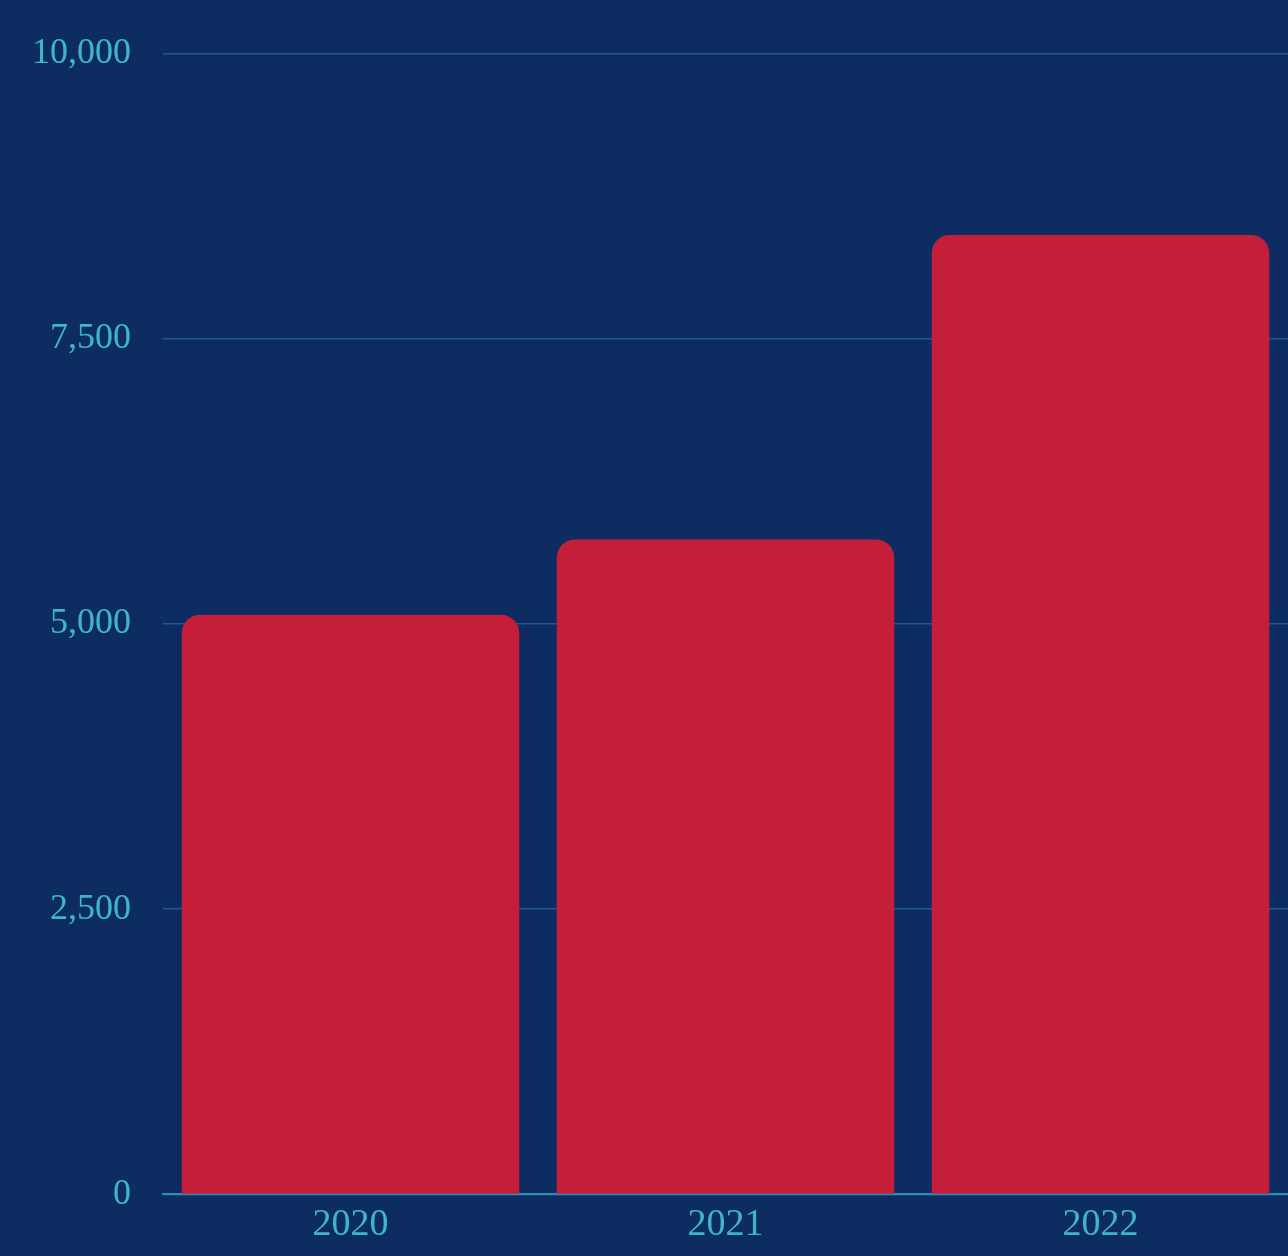 This screenshot has width=1288, height=1256. I want to click on x-tick-label: 2020, so click(350, 1222).